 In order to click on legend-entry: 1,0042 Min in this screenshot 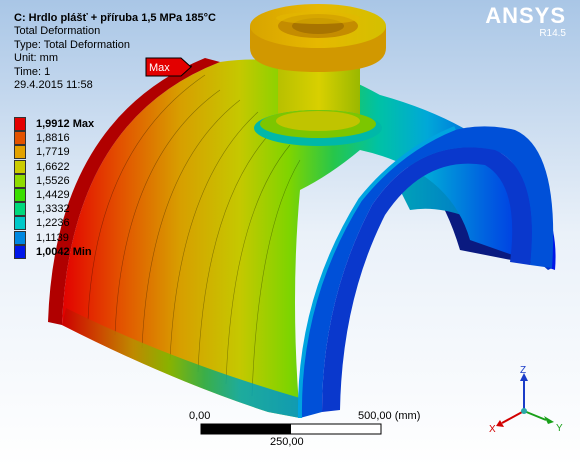, I will do `click(84, 251)`.